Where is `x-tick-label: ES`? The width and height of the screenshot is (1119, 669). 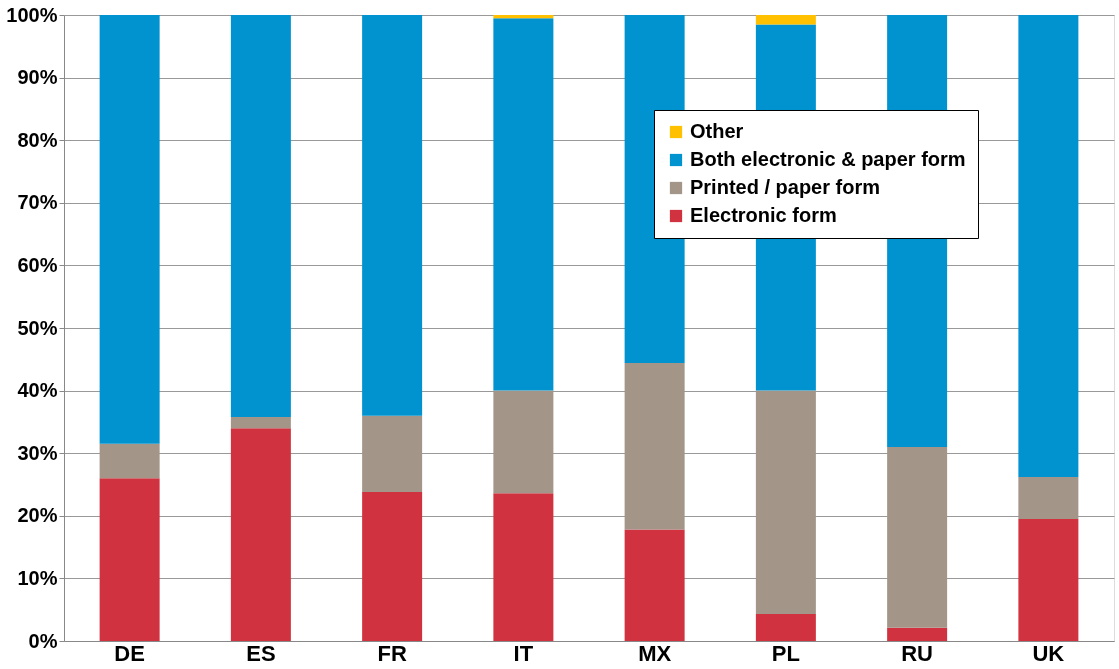
x-tick-label: ES is located at coordinates (261, 653).